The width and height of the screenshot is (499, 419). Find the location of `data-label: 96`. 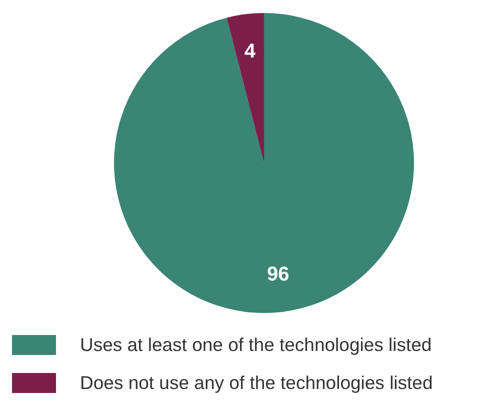

data-label: 96 is located at coordinates (278, 275).